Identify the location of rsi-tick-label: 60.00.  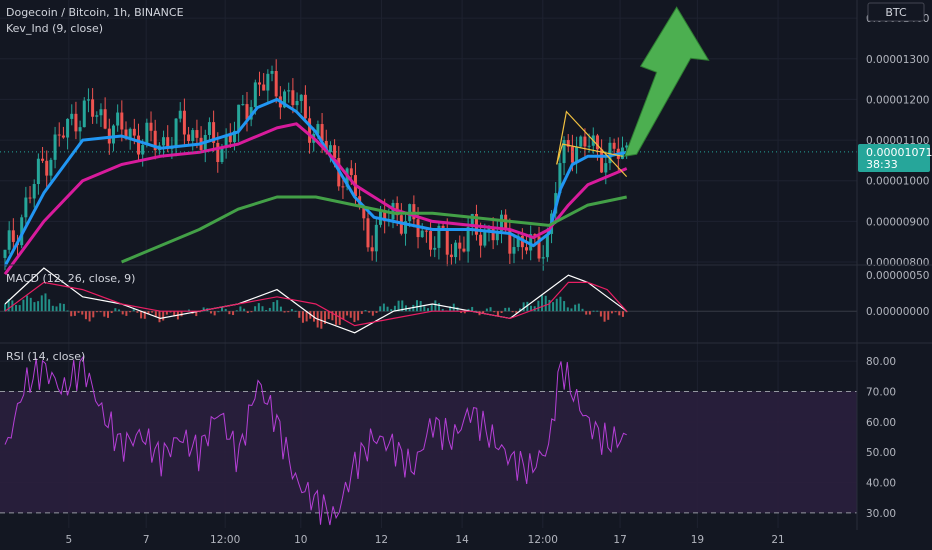
(881, 423).